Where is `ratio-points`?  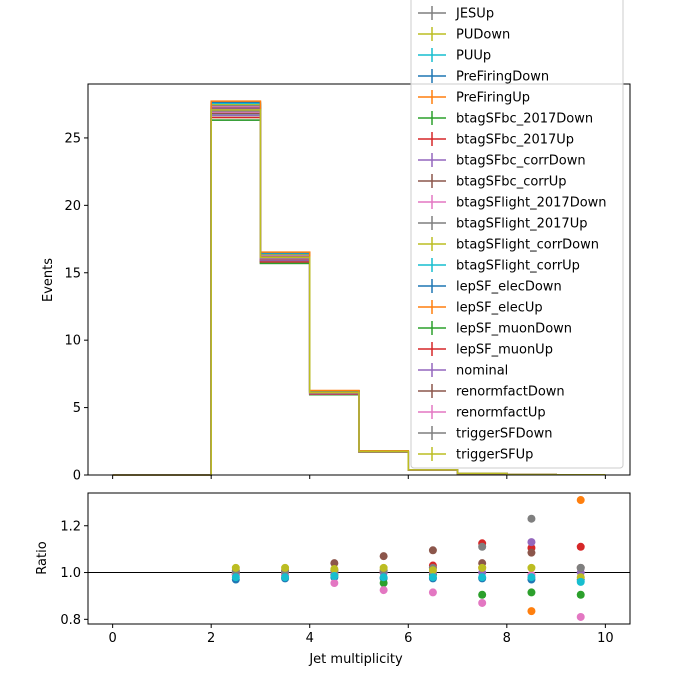 ratio-points is located at coordinates (408, 558).